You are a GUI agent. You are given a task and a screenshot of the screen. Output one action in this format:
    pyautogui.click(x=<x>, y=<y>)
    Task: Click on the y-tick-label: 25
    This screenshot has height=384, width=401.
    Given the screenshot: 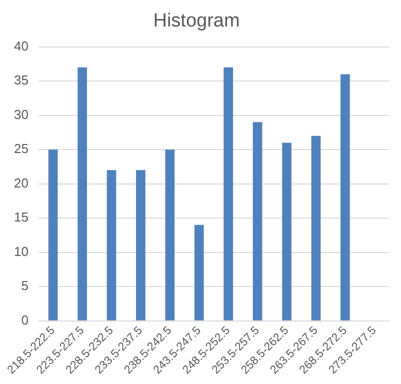 What is the action you would take?
    pyautogui.click(x=21, y=148)
    